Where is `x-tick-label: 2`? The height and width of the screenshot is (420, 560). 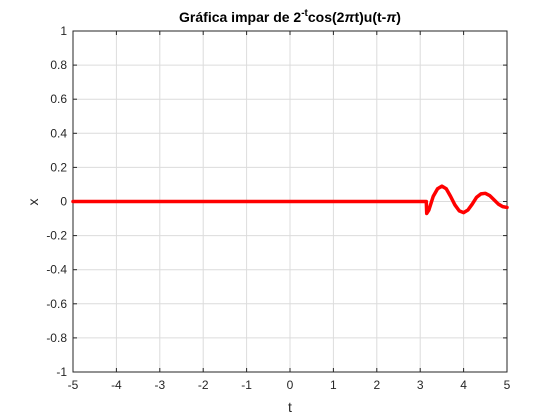 x-tick-label: 2 is located at coordinates (376, 385).